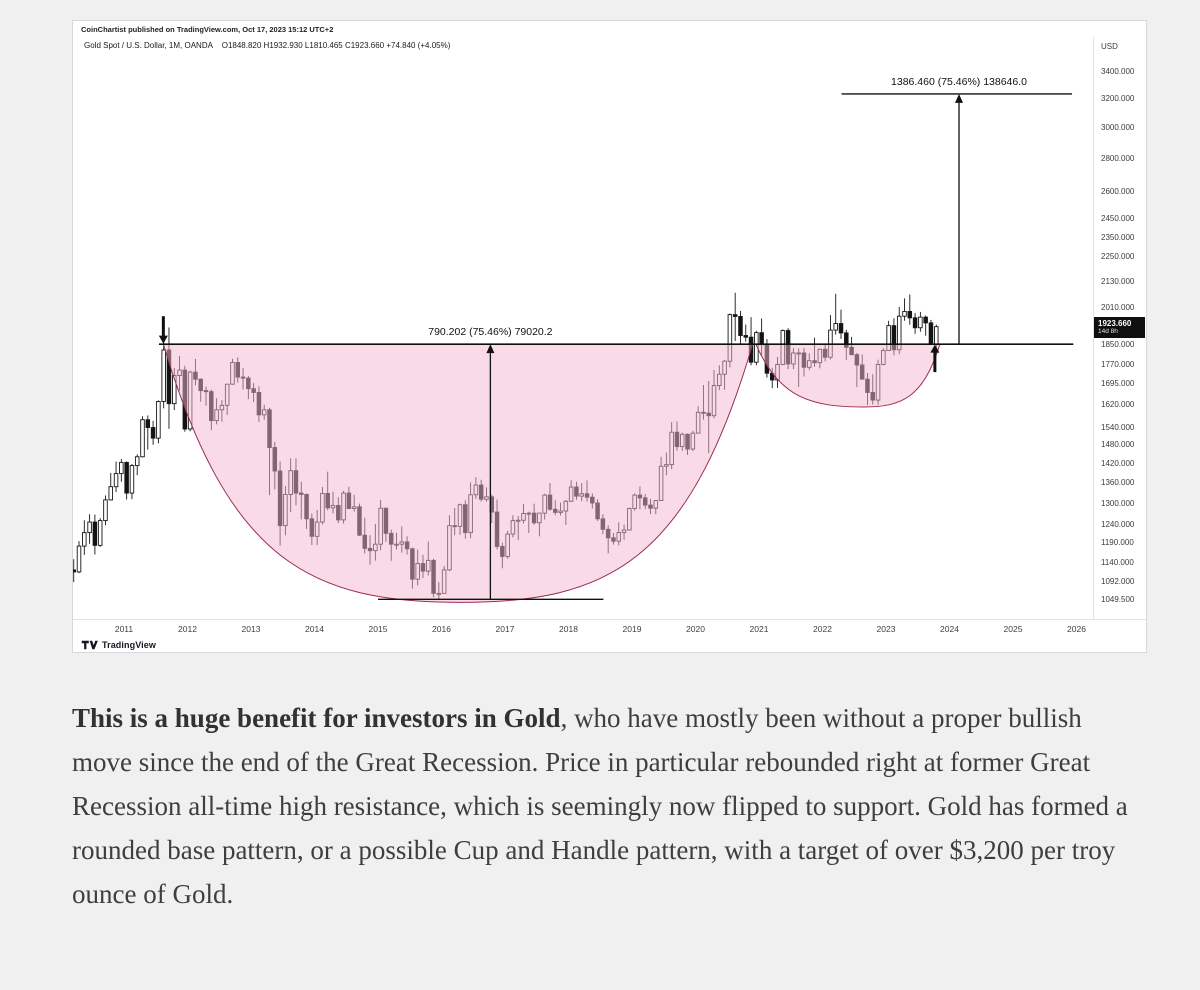  Describe the element at coordinates (187, 629) in the screenshot. I see `time-axis-year: 2012` at that location.